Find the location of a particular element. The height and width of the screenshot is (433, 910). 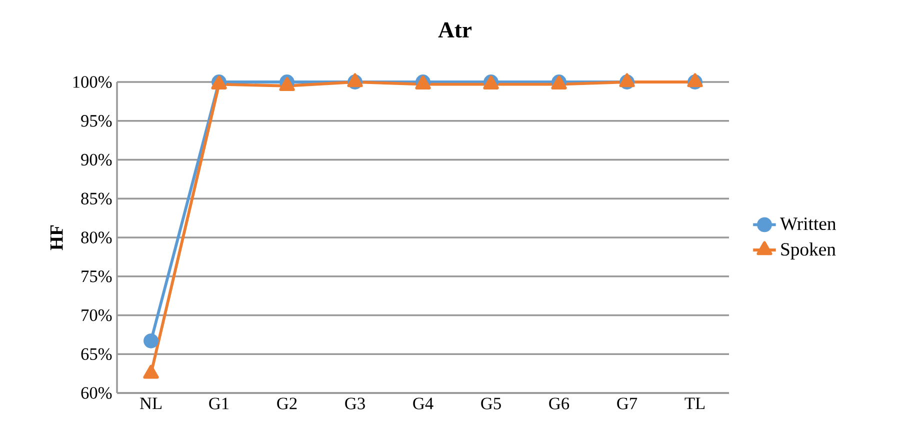

y-tick-label: 60% is located at coordinates (96, 393).